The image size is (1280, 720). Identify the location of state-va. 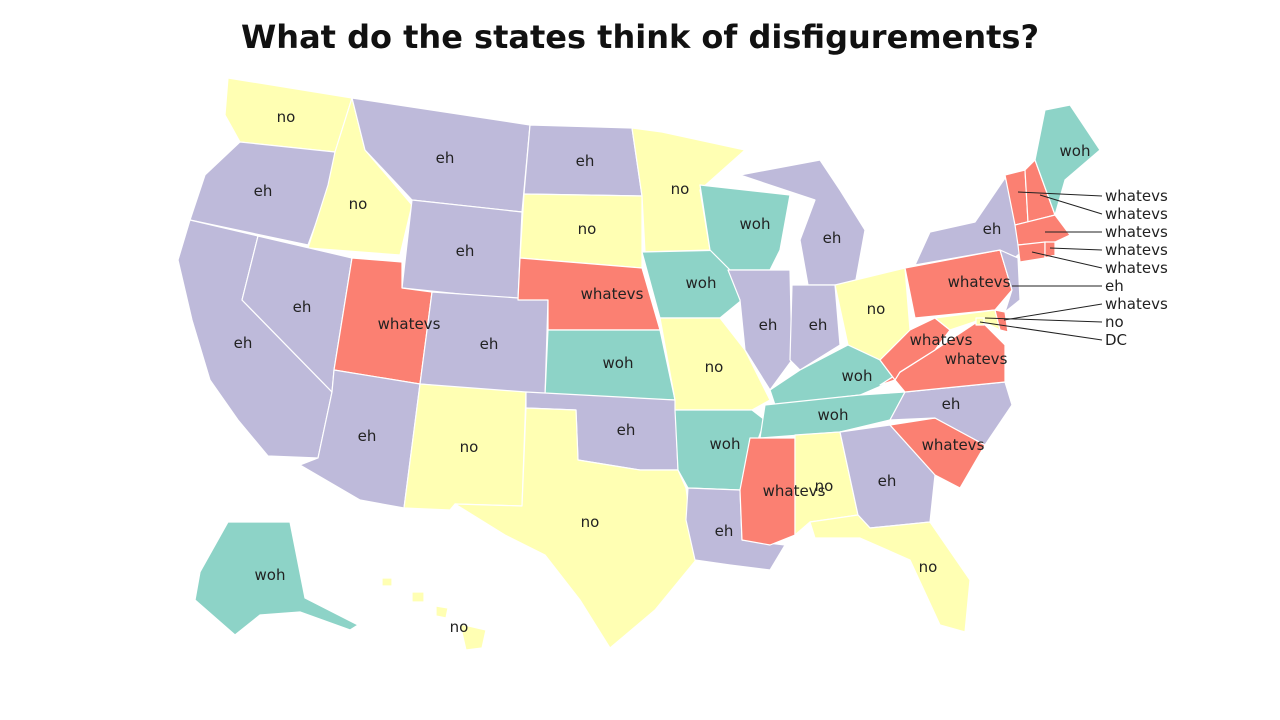
(942, 356).